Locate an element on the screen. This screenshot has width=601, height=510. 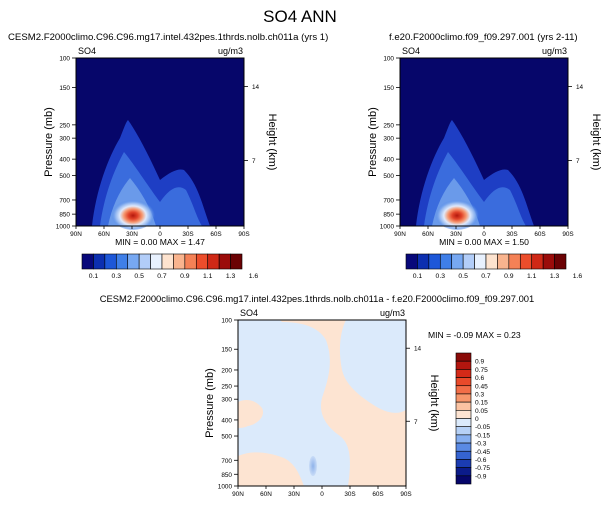
diff-lattick-label: 90N is located at coordinates (238, 494).